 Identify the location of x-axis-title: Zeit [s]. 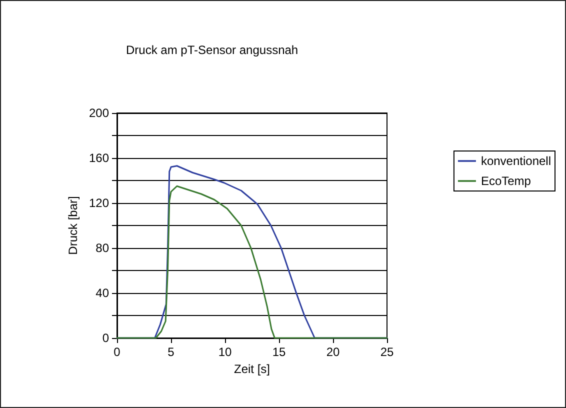
(252, 369).